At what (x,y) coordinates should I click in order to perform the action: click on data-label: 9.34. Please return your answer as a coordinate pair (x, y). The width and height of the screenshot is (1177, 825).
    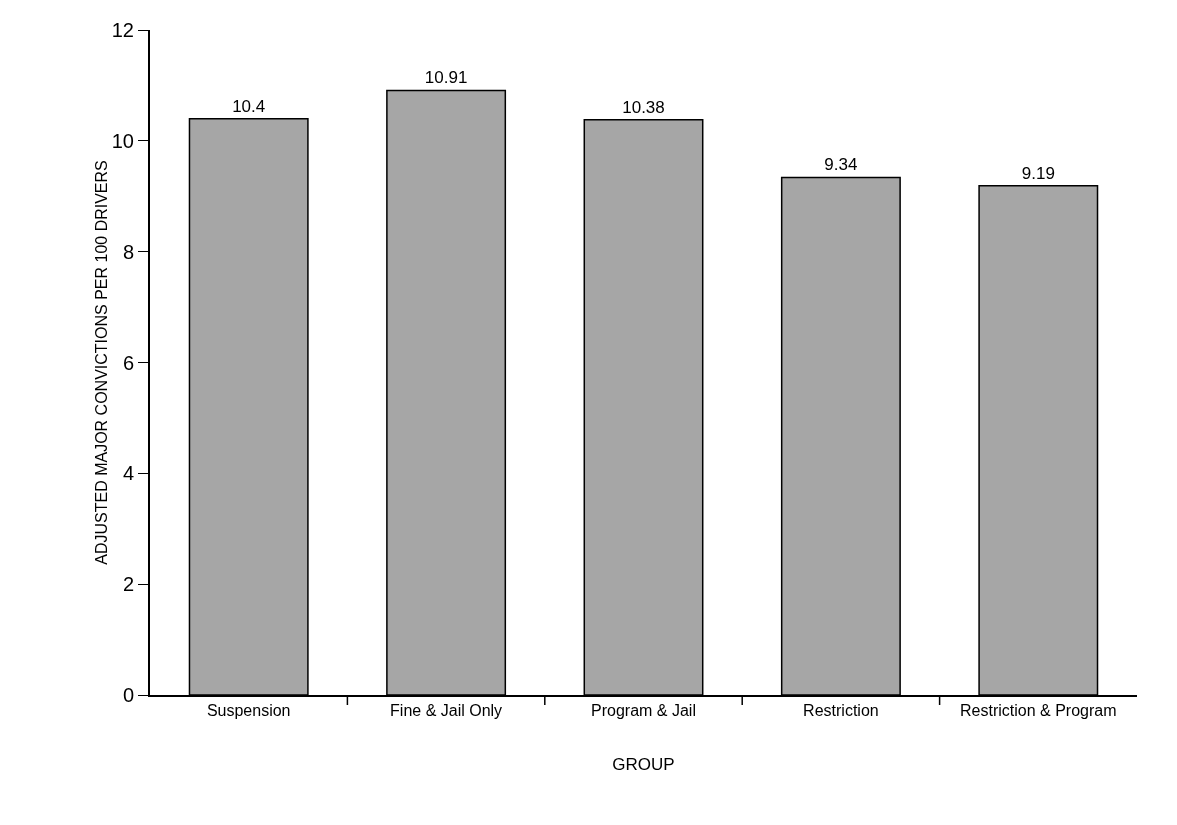
    Looking at the image, I should click on (841, 165).